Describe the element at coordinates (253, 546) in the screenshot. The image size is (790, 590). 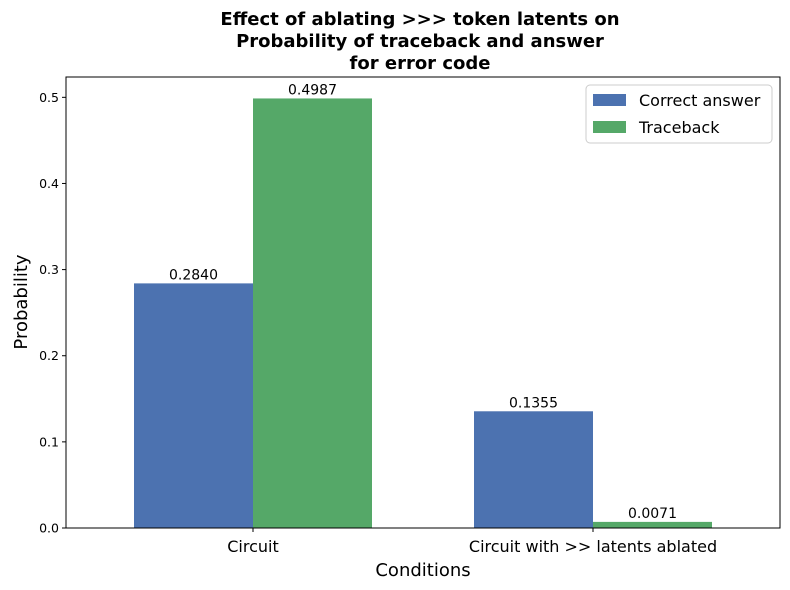
I see `x-tick-label: Circuit` at that location.